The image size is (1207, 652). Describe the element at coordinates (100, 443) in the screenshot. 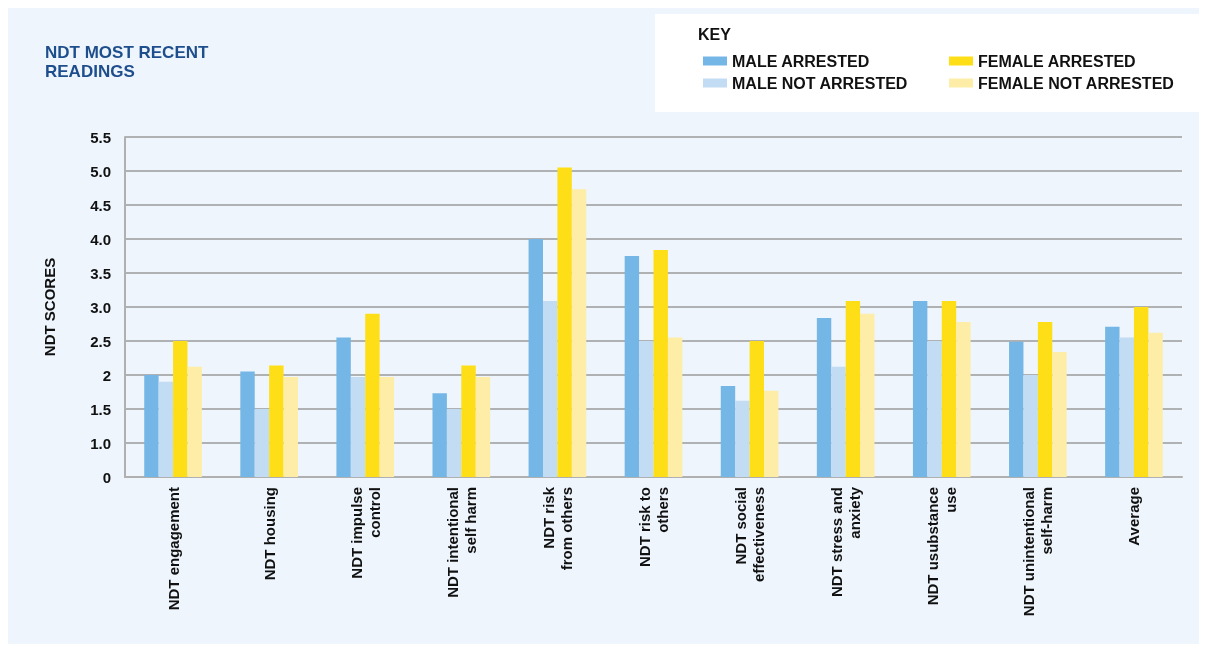

I see `text: 1.0` at that location.